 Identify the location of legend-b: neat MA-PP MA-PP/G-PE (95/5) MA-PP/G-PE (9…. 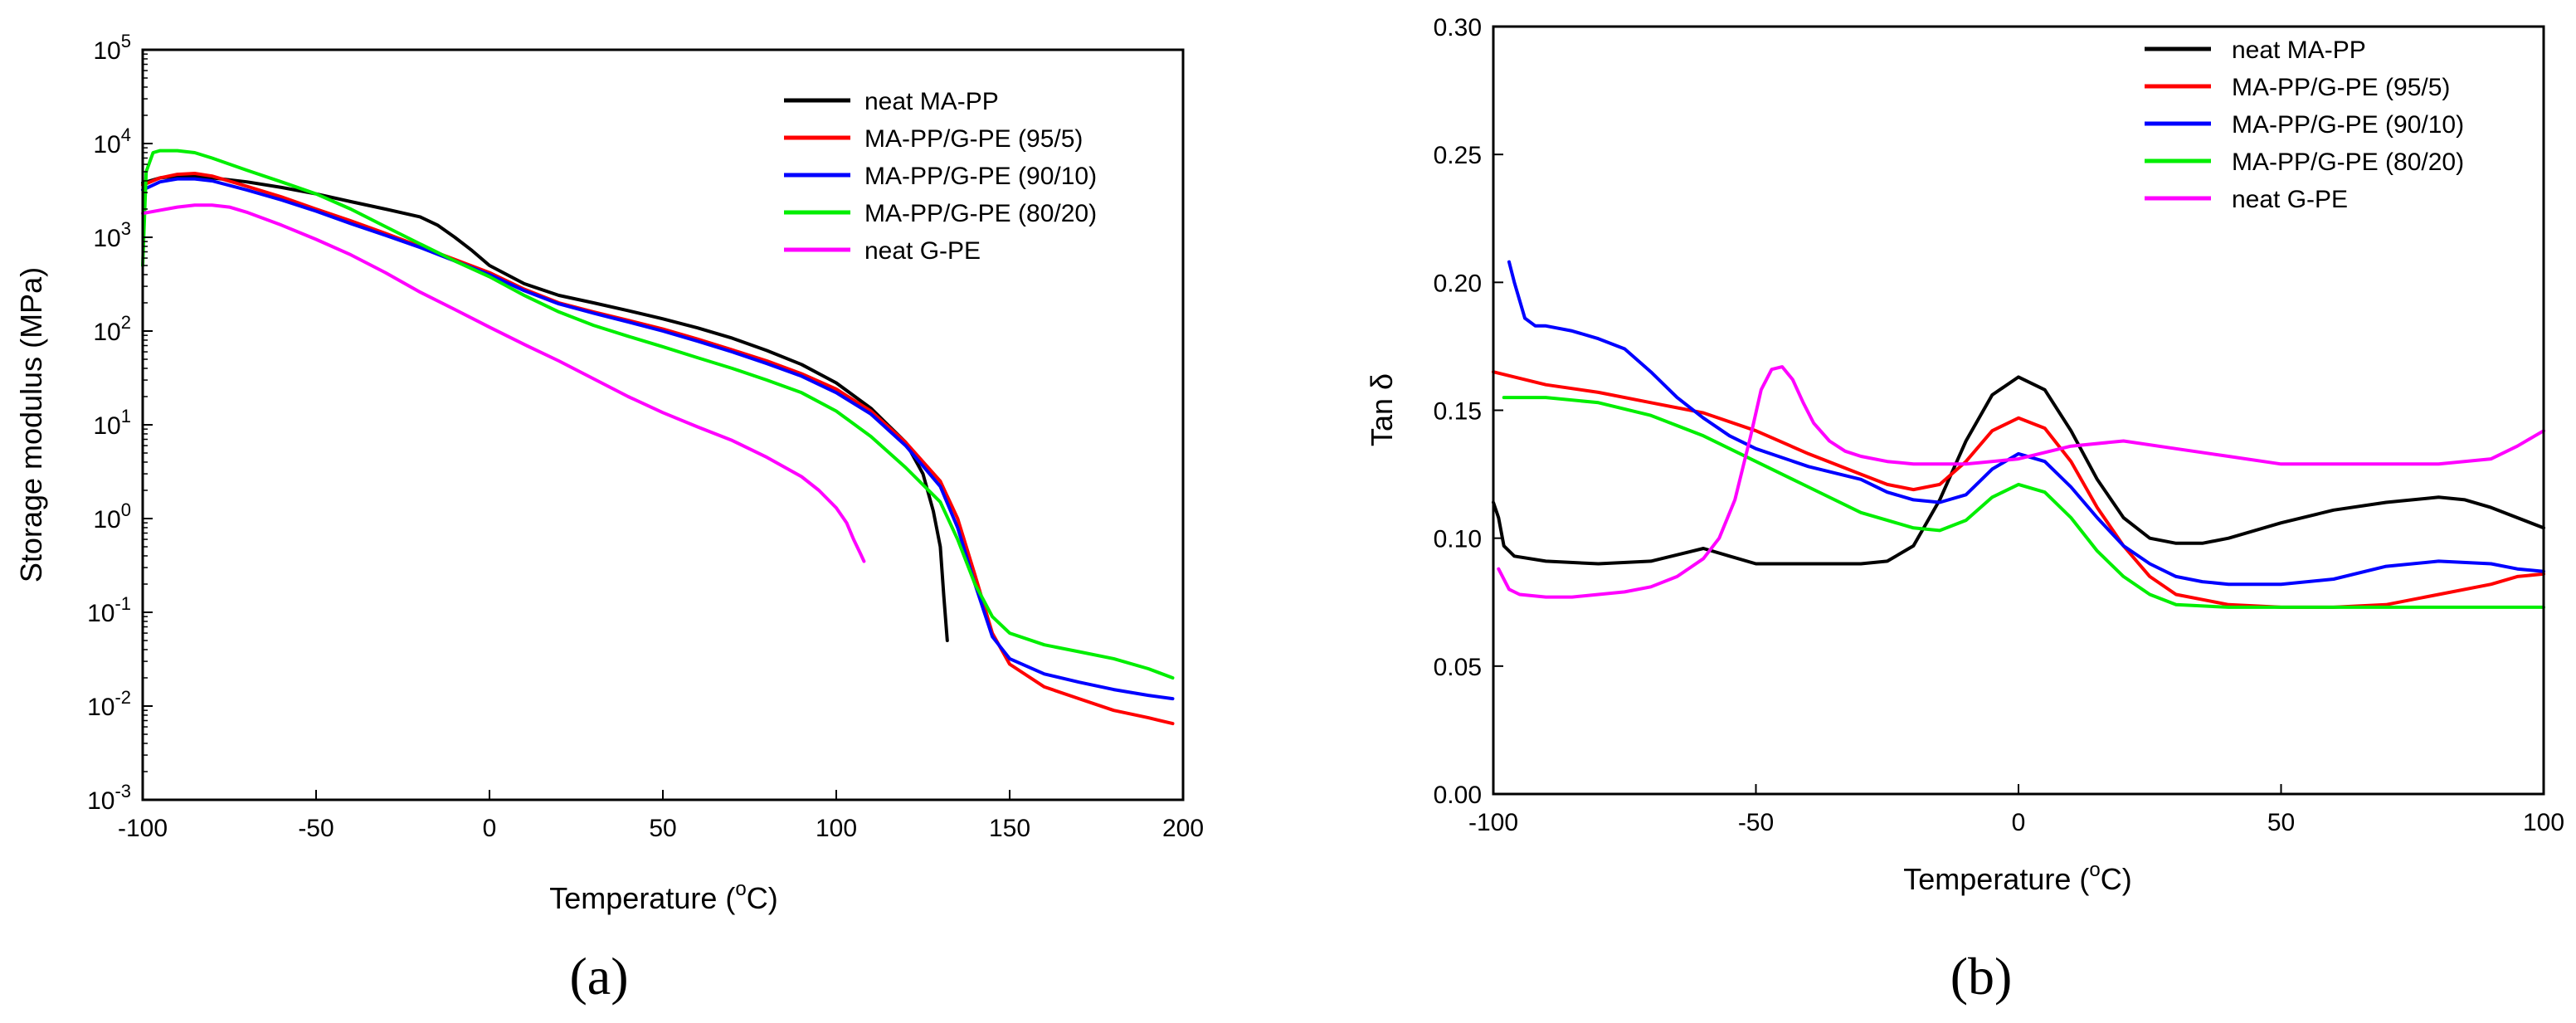
(2304, 125).